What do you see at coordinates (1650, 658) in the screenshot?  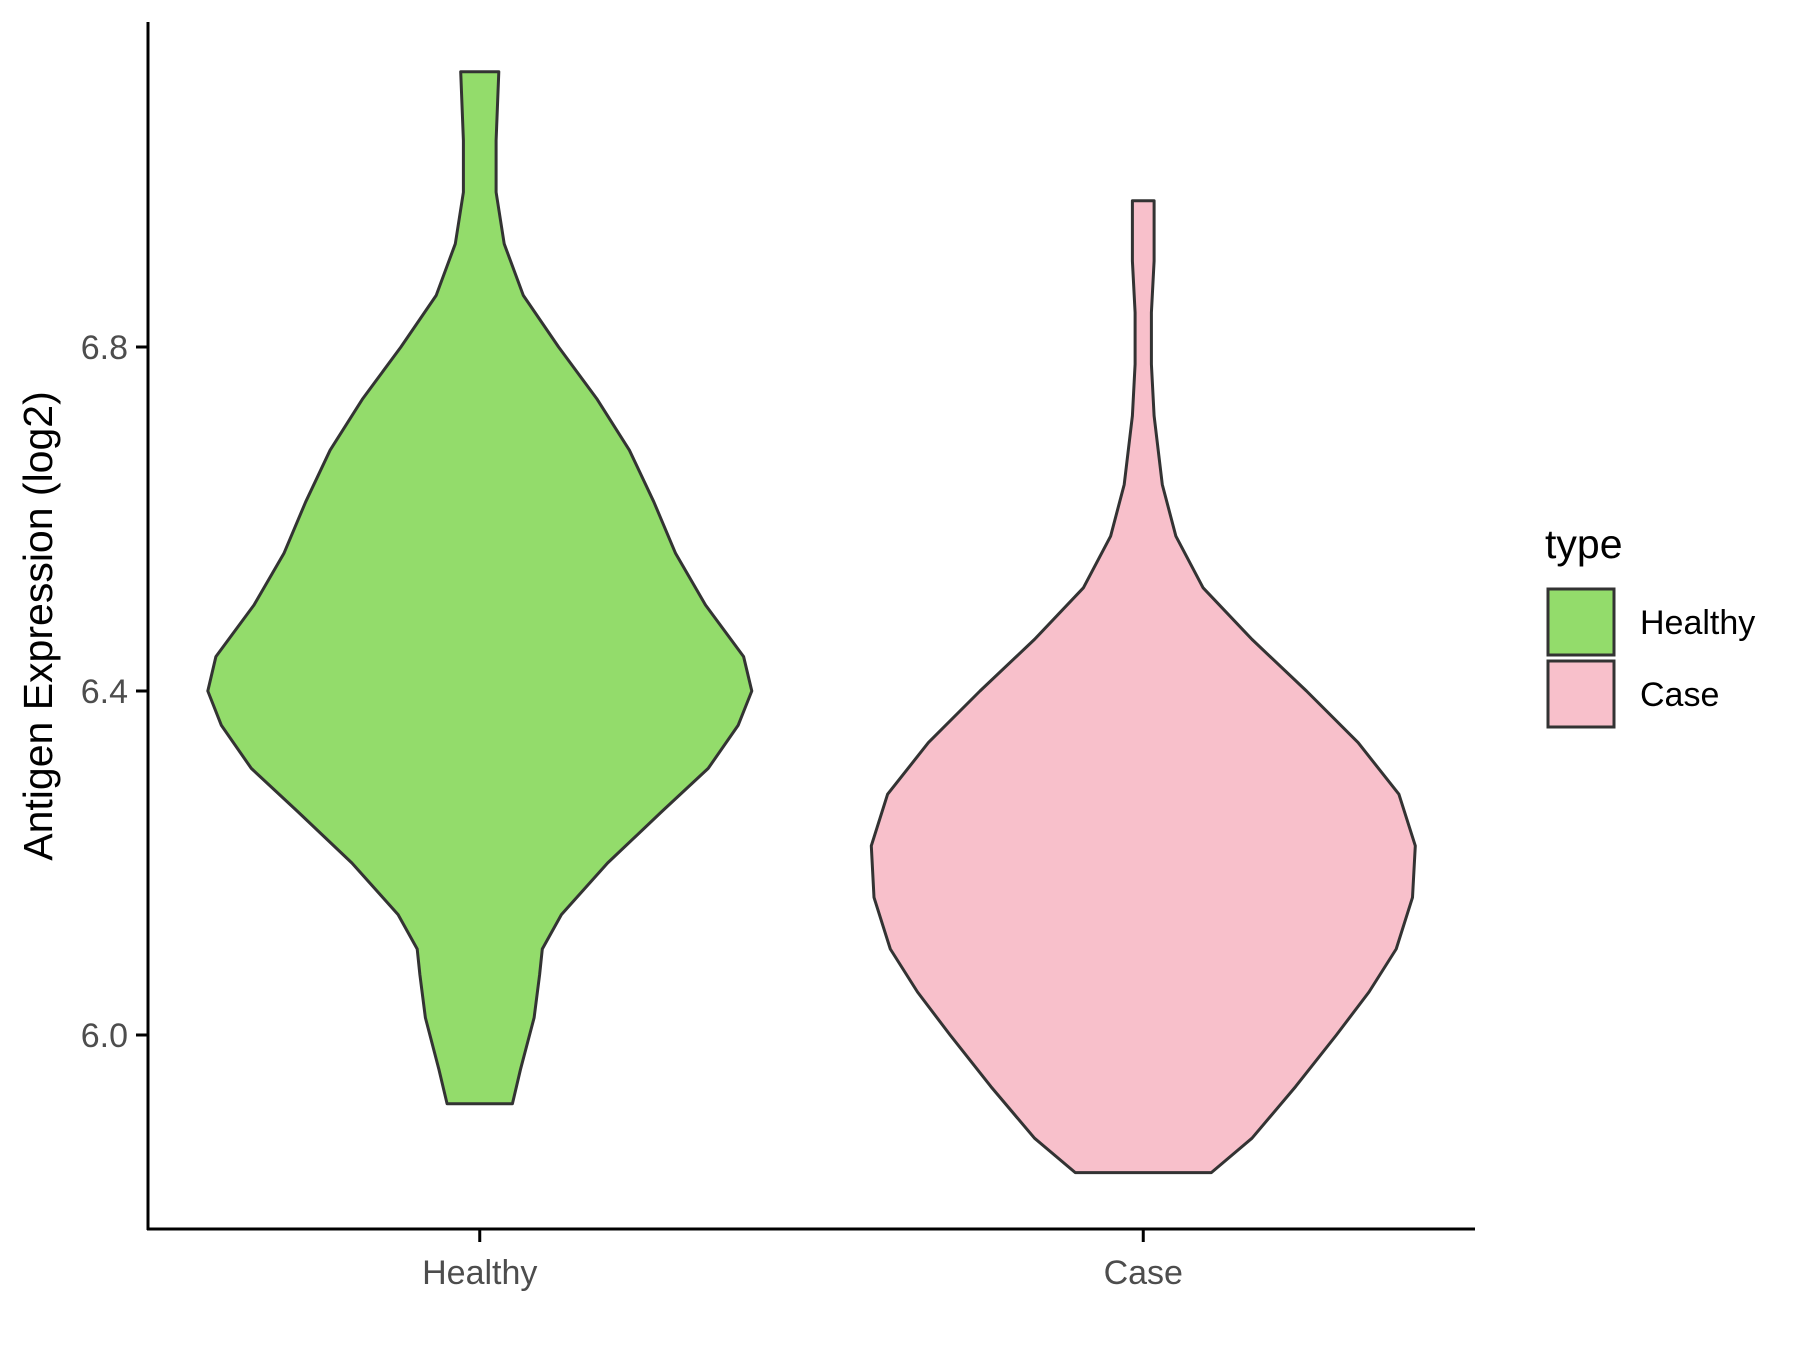 I see `legend-entries: Healthy Case` at bounding box center [1650, 658].